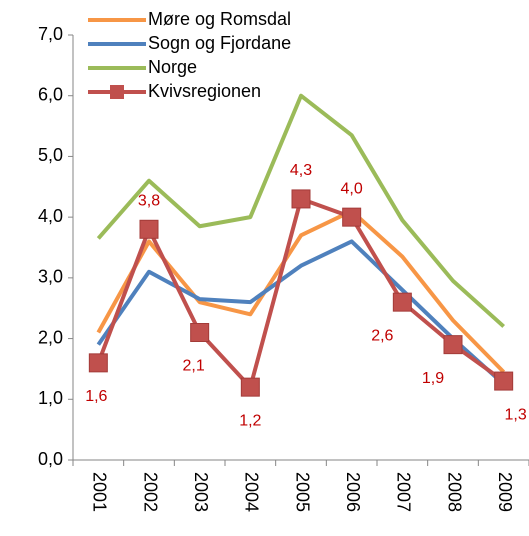  What do you see at coordinates (433, 378) in the screenshot?
I see `value-label: 1,9` at bounding box center [433, 378].